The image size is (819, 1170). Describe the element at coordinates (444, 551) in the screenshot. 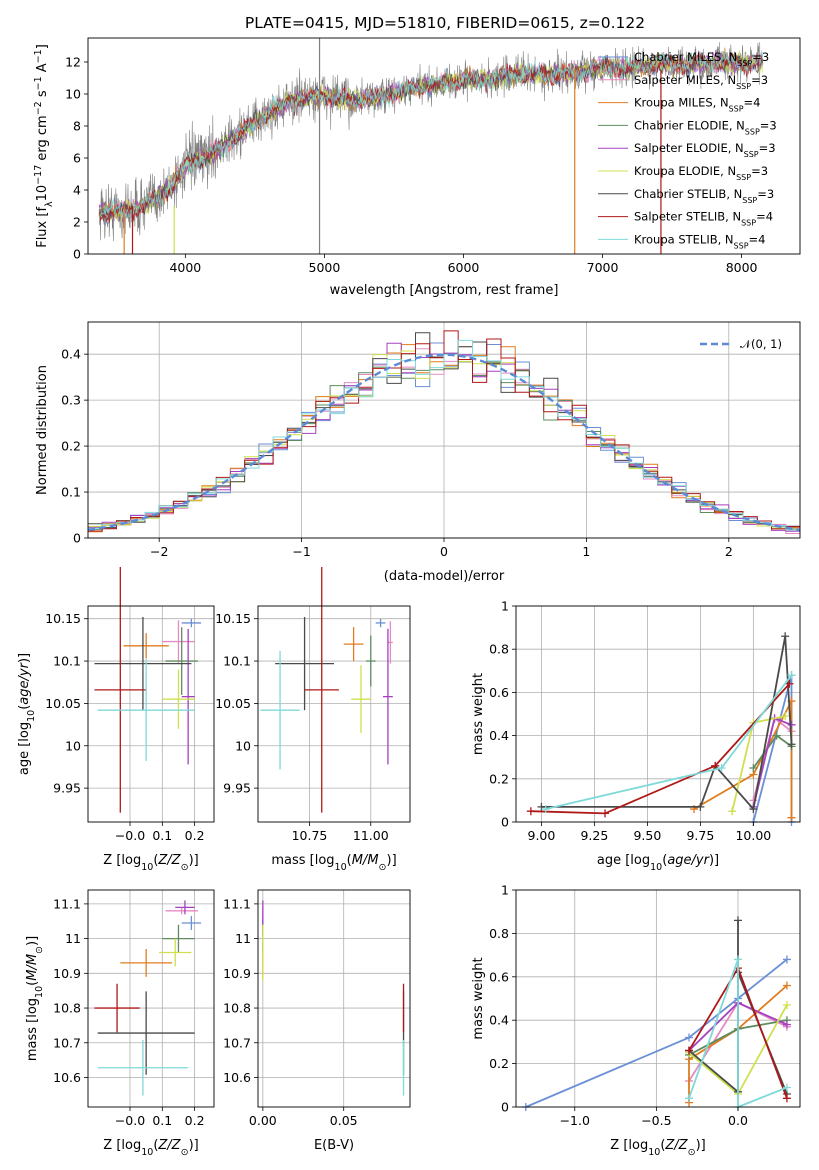

I see `x-tick-label: 0` at that location.